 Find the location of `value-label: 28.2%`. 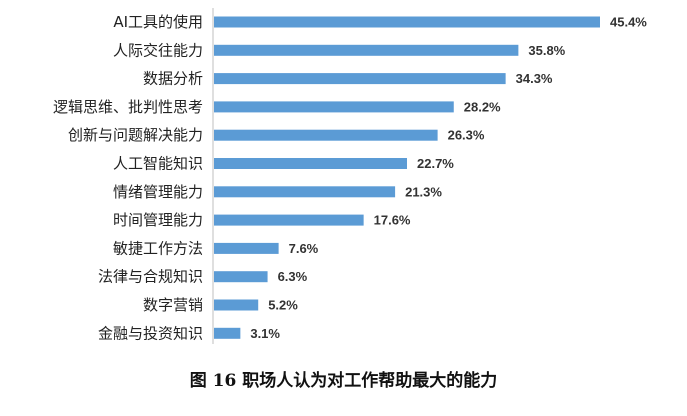

value-label: 28.2% is located at coordinates (482, 106).